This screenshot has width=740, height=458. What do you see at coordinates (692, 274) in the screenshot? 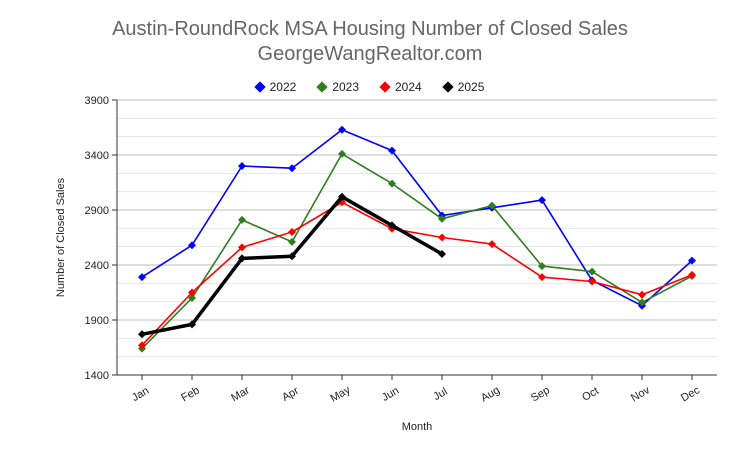
I see `data-point-2024-Dec` at bounding box center [692, 274].